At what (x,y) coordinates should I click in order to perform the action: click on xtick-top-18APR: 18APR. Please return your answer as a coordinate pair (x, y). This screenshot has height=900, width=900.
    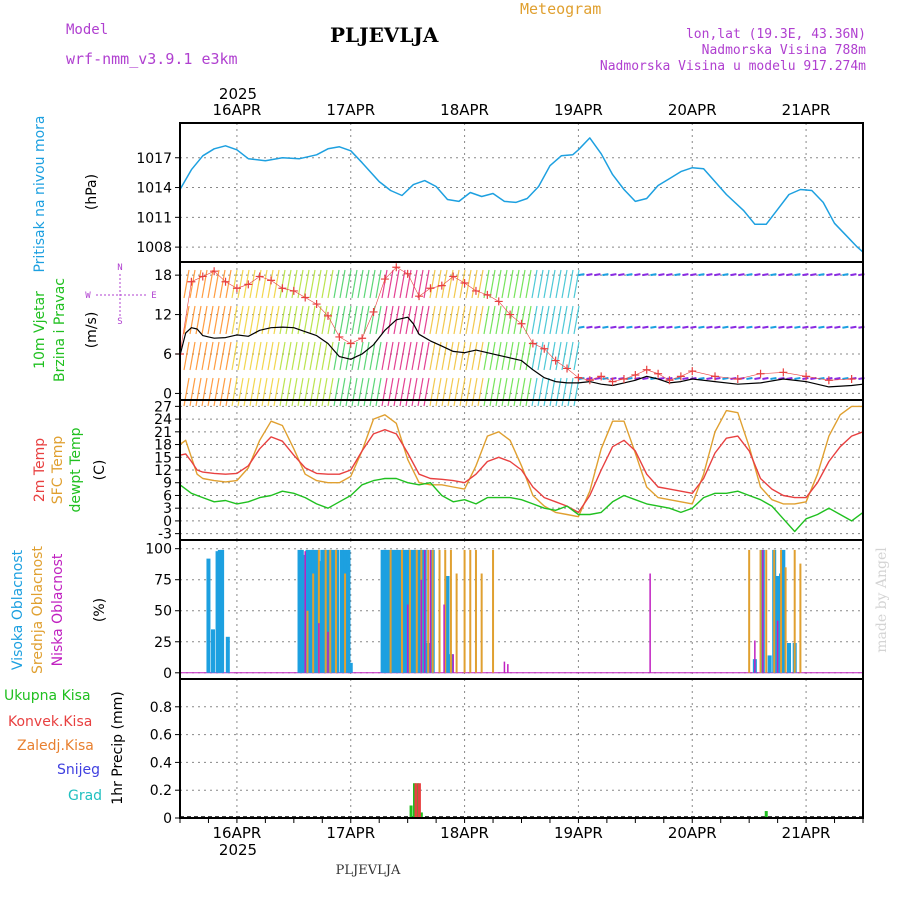
    Looking at the image, I should click on (464, 110).